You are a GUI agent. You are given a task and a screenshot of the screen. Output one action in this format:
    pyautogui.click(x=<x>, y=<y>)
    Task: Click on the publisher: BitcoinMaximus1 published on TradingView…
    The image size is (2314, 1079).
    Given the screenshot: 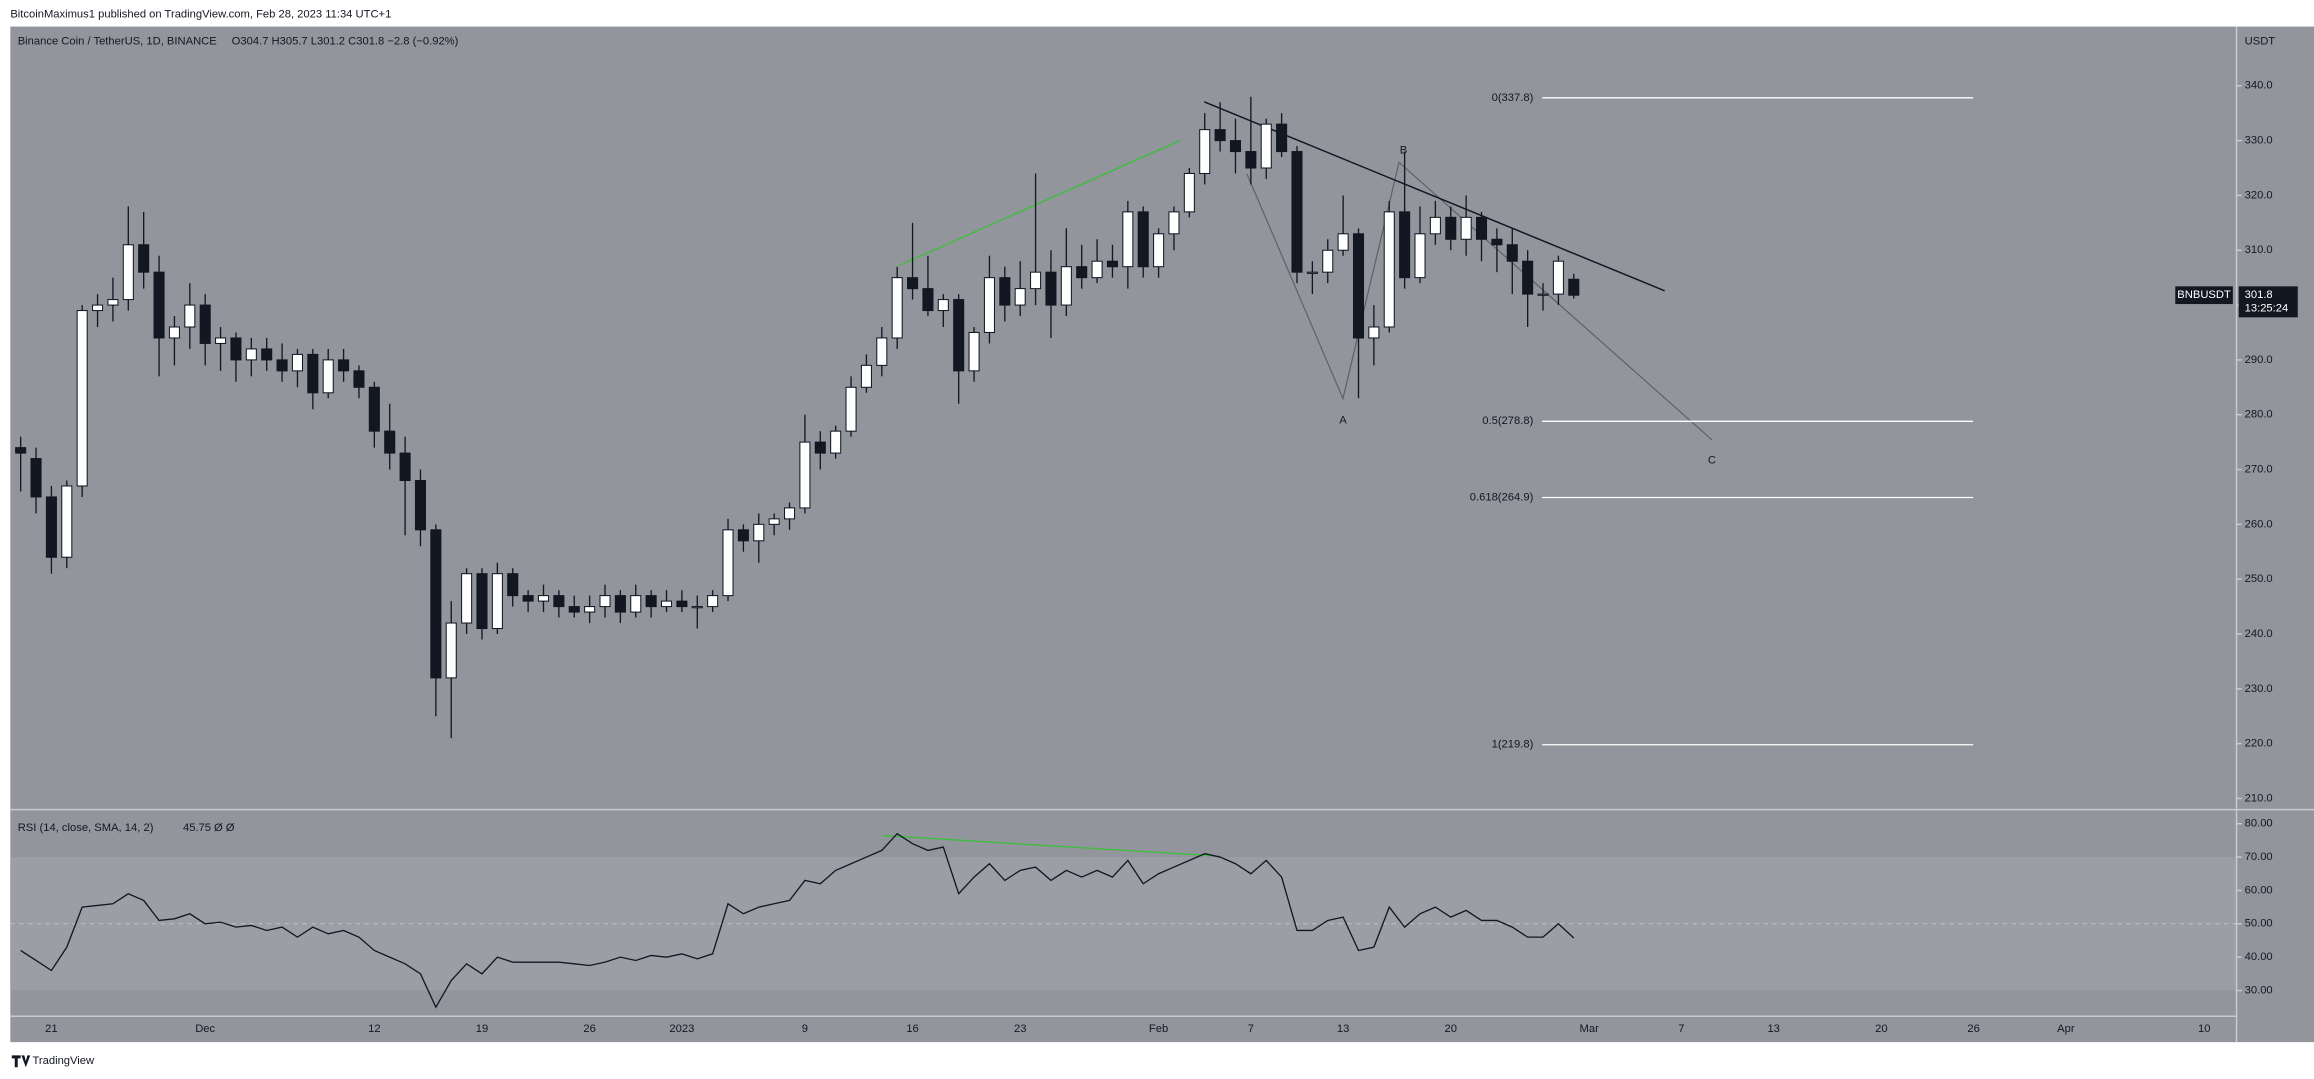 What is the action you would take?
    pyautogui.click(x=200, y=15)
    